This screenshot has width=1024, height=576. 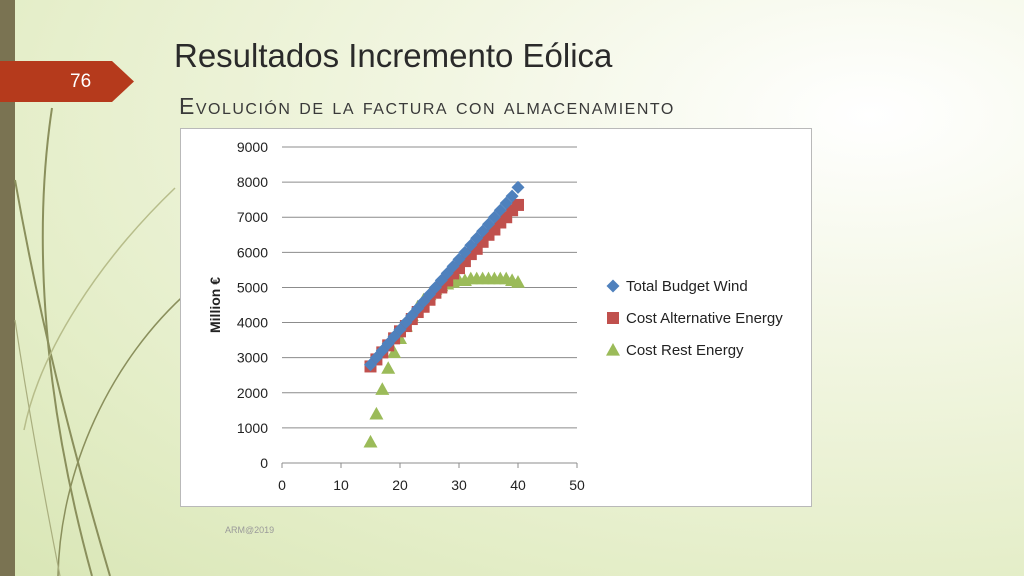 I want to click on y-tick-label: 9000, so click(x=252, y=147).